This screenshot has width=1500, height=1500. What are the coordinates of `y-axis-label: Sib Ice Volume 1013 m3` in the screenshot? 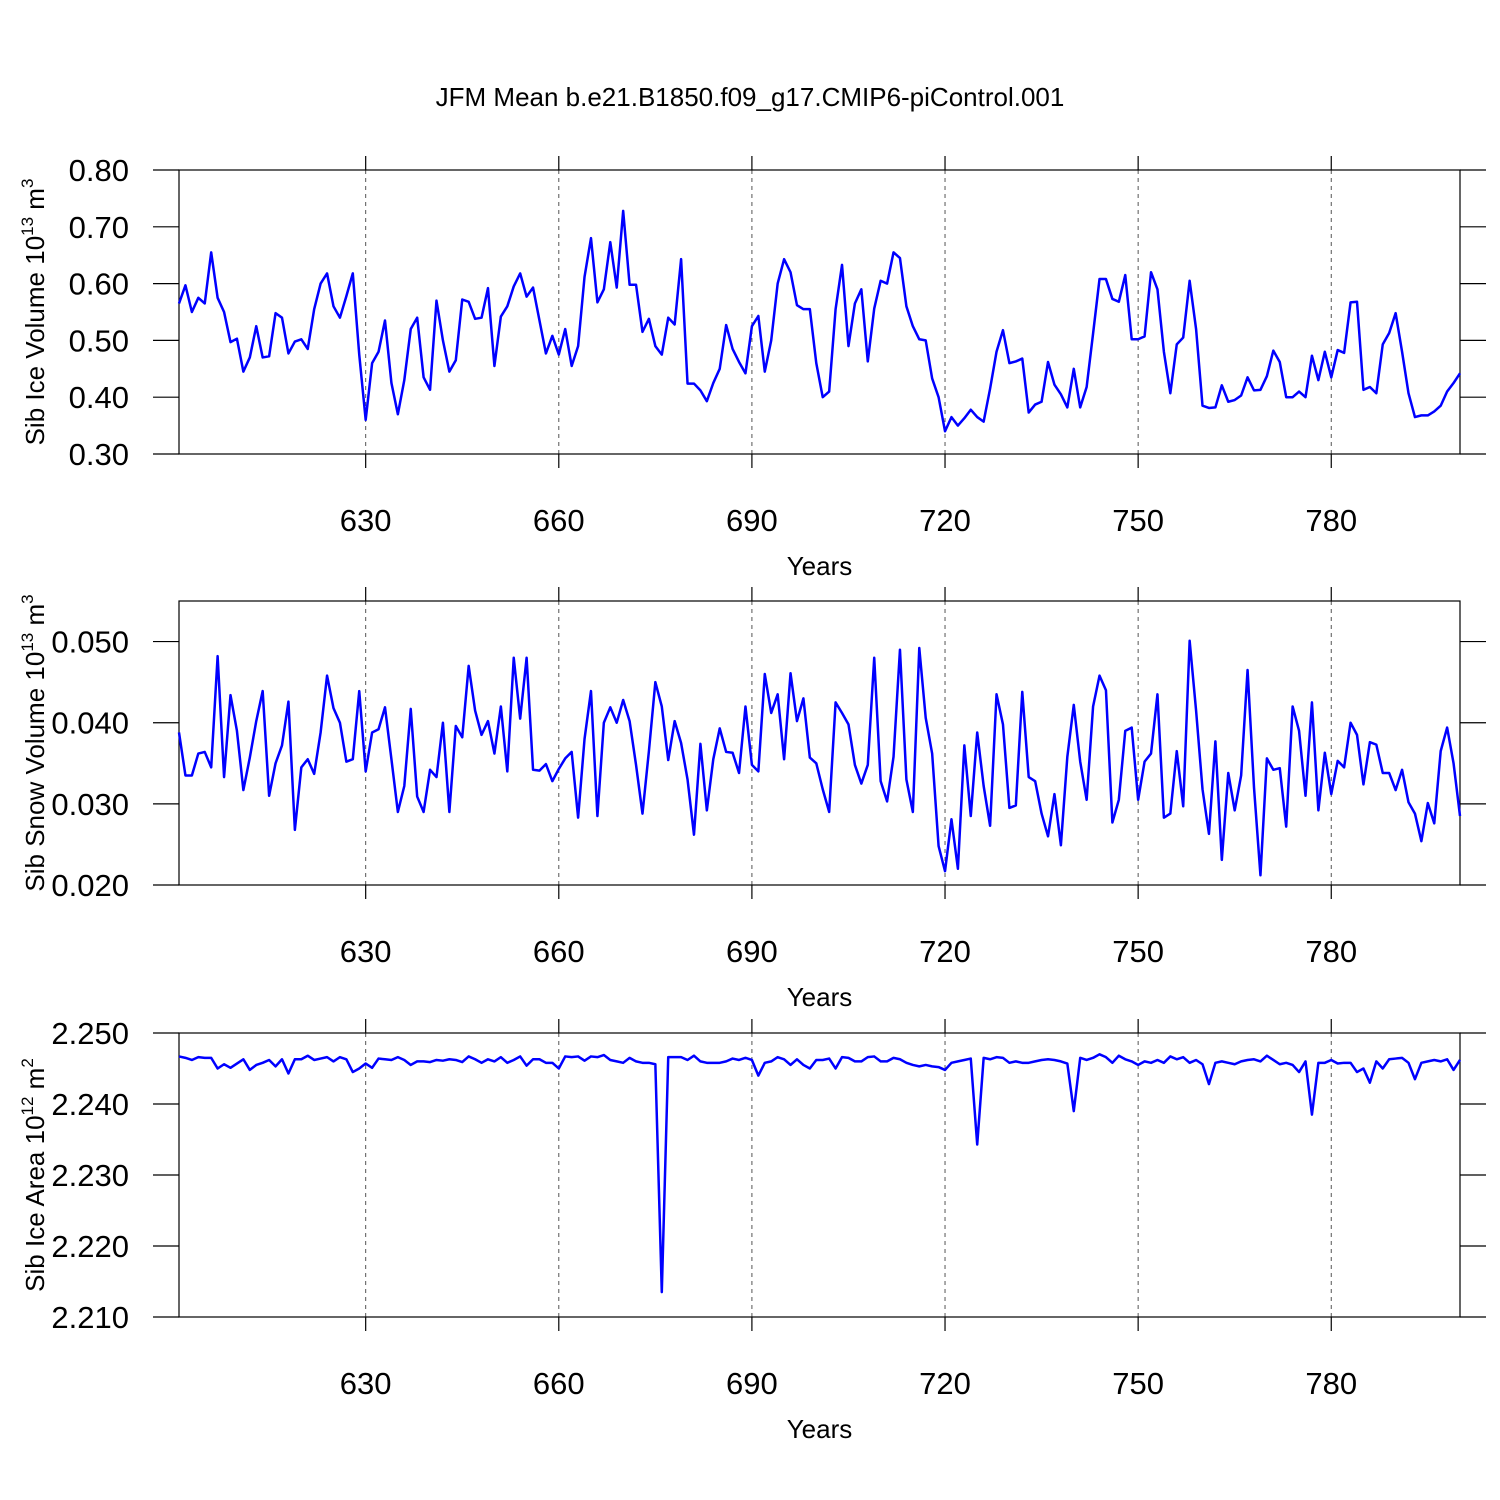 It's located at (34, 312).